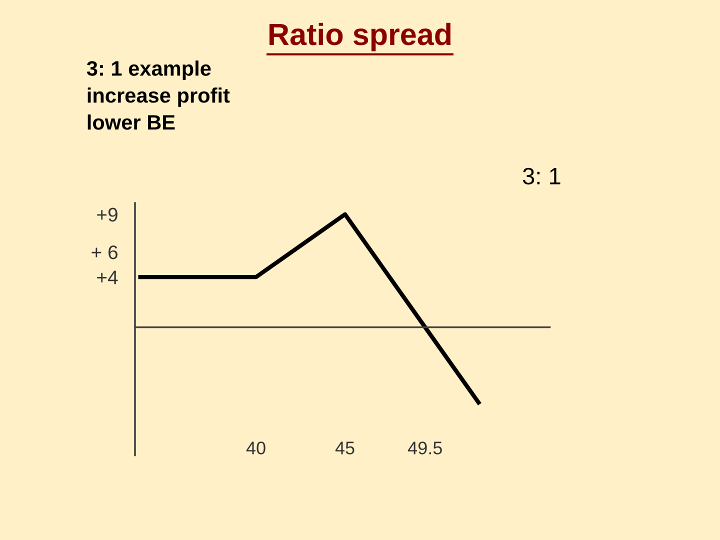 Image resolution: width=720 pixels, height=540 pixels. What do you see at coordinates (360, 37) in the screenshot?
I see `chart-title: Ratio spread` at bounding box center [360, 37].